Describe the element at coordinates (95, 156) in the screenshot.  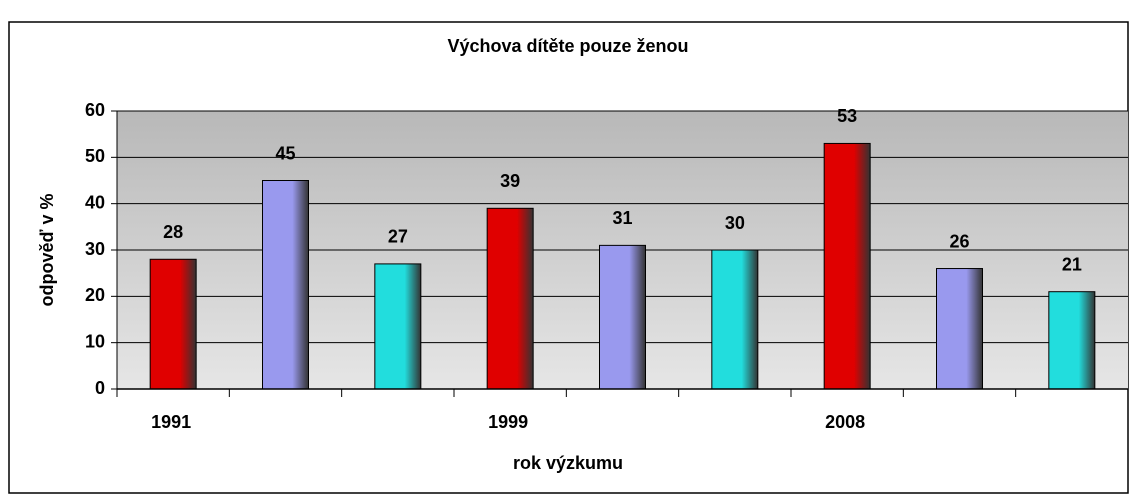
I see `y-tick-label: 50` at that location.